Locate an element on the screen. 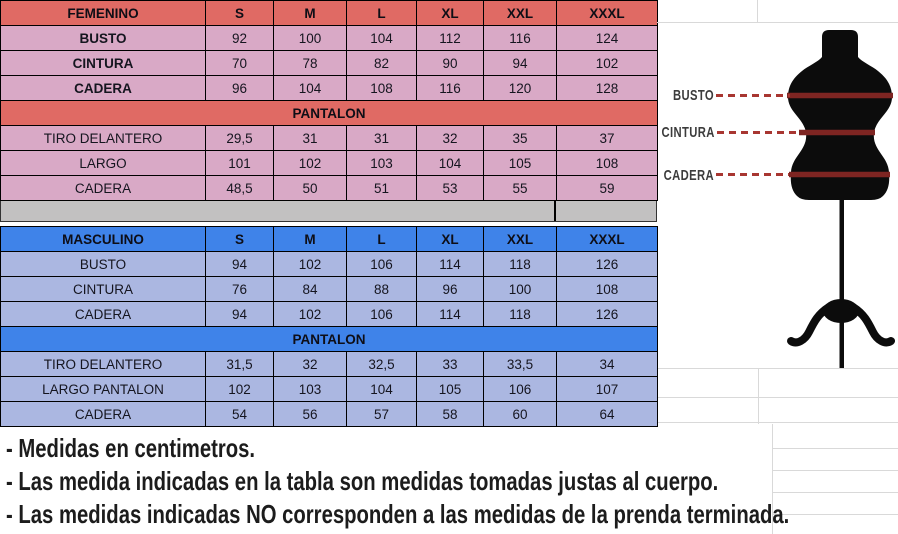  measure-value-cell: 37 is located at coordinates (607, 138).